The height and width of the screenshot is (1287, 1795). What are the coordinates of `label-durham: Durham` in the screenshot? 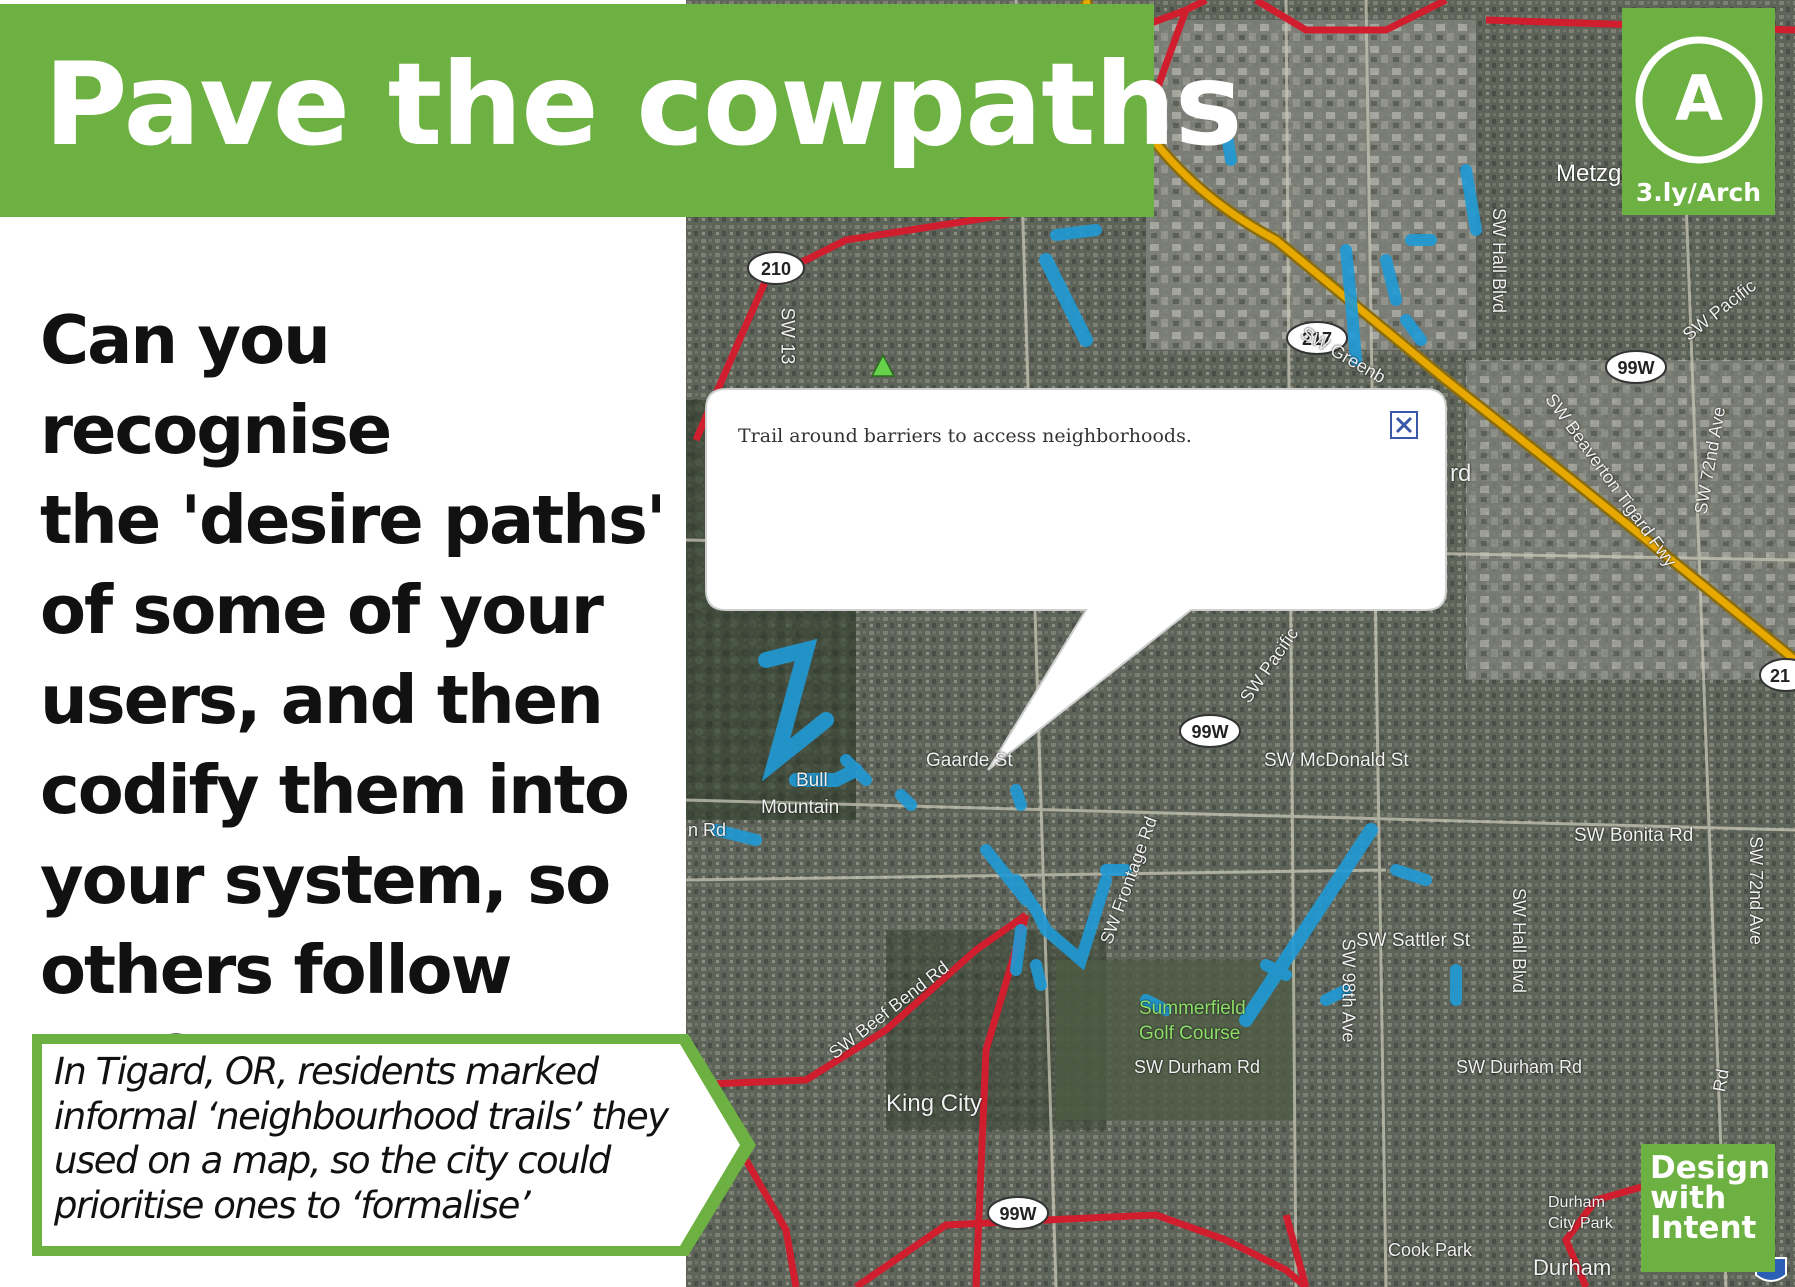 It's located at (1572, 1268).